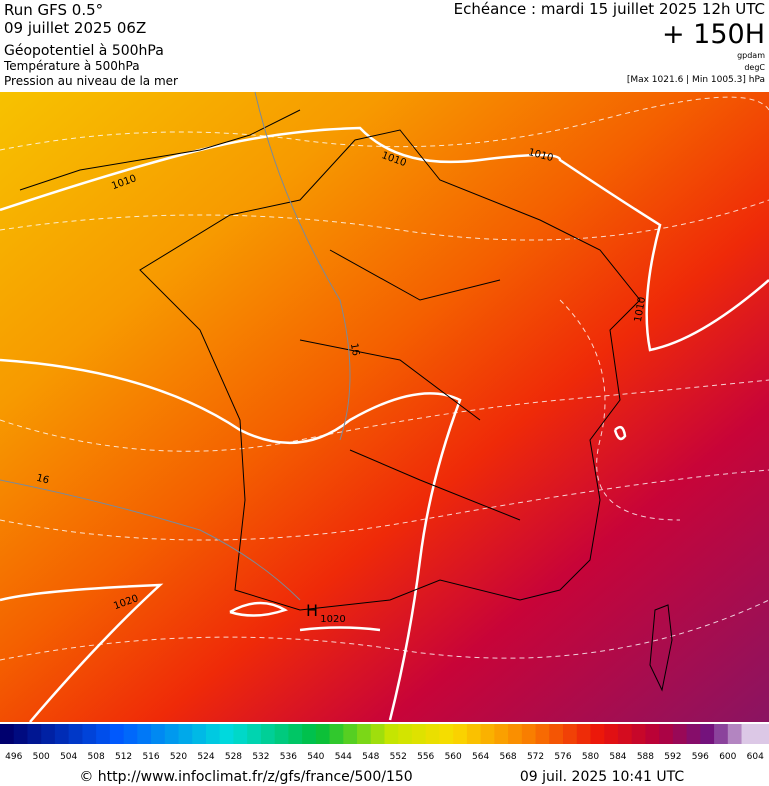 Image resolution: width=769 pixels, height=786 pixels. Describe the element at coordinates (233, 757) in the screenshot. I see `colorbar-label: 528` at that location.